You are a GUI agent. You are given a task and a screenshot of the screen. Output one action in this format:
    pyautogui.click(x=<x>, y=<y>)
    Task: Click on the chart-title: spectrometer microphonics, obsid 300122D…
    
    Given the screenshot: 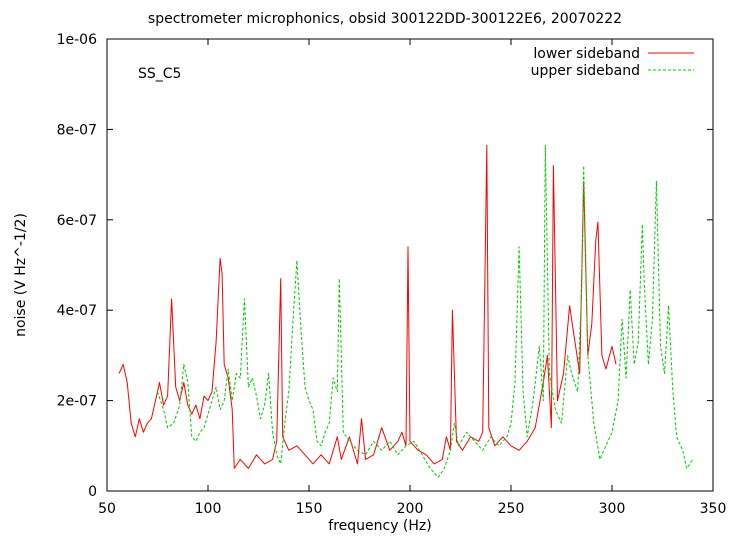 What is the action you would take?
    pyautogui.click(x=385, y=19)
    